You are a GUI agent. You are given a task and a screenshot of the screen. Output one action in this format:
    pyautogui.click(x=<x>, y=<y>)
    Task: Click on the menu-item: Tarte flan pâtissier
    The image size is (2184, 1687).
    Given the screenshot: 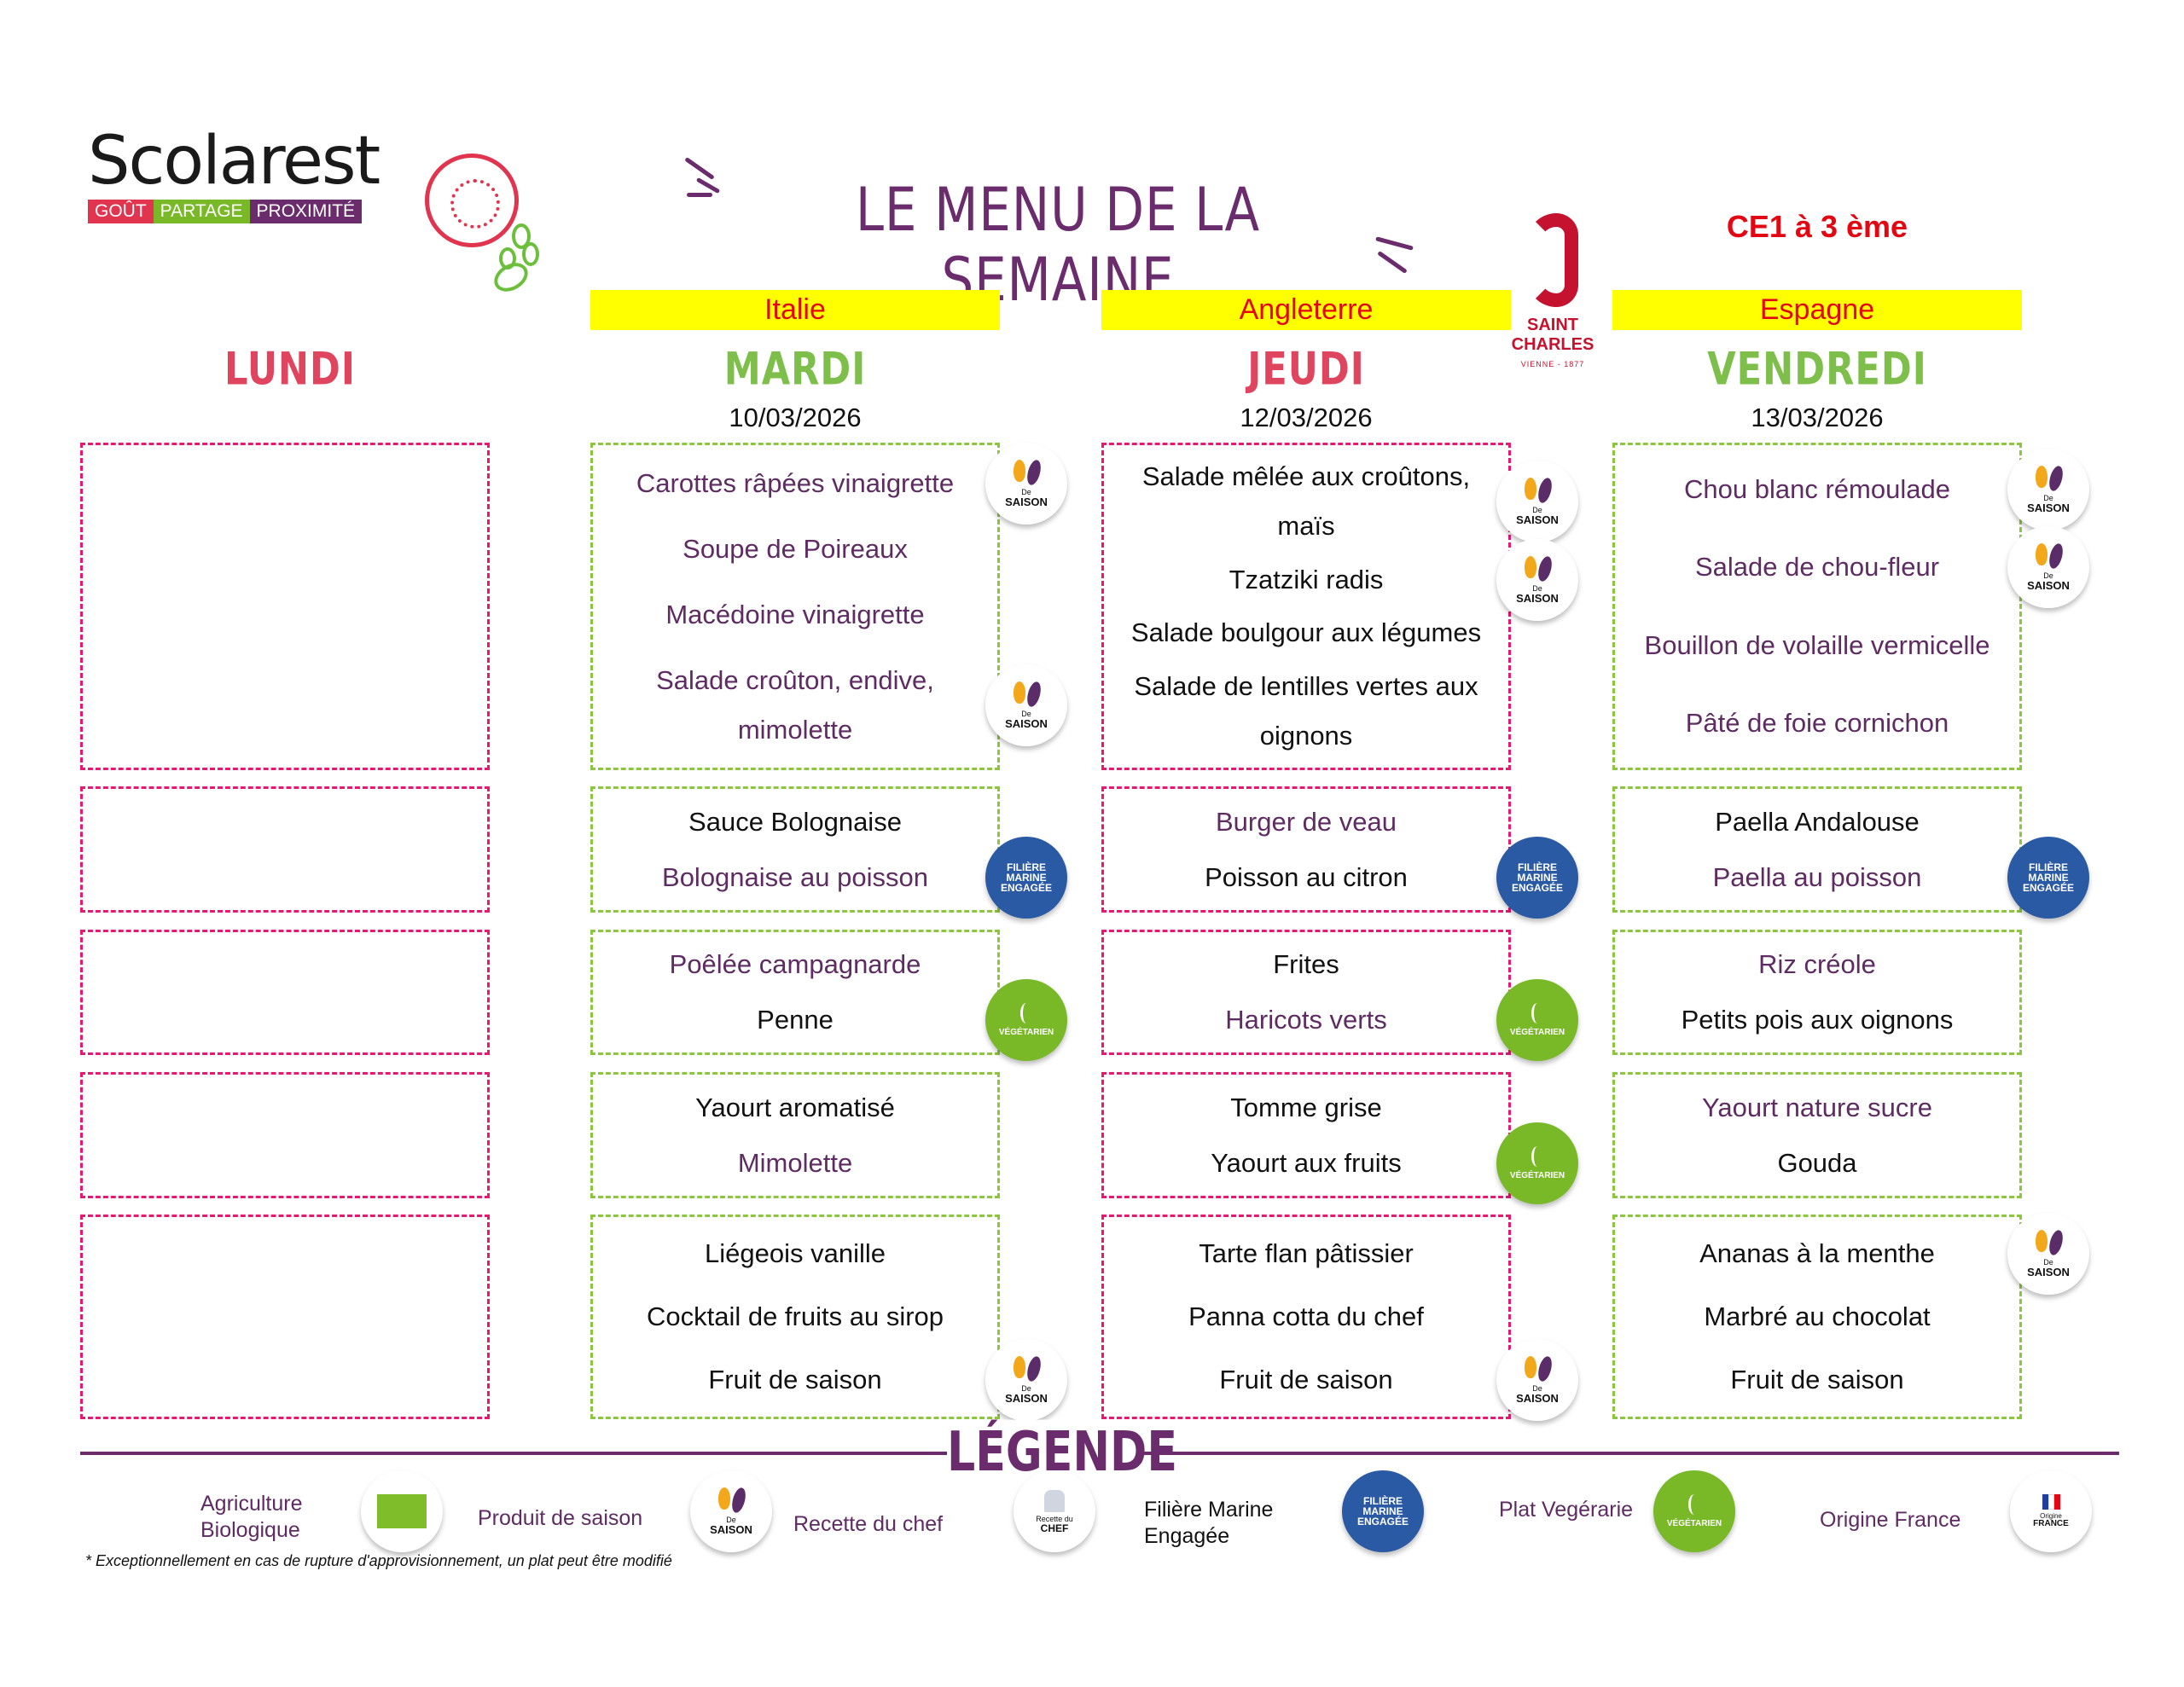 What is the action you would take?
    pyautogui.click(x=1306, y=1254)
    